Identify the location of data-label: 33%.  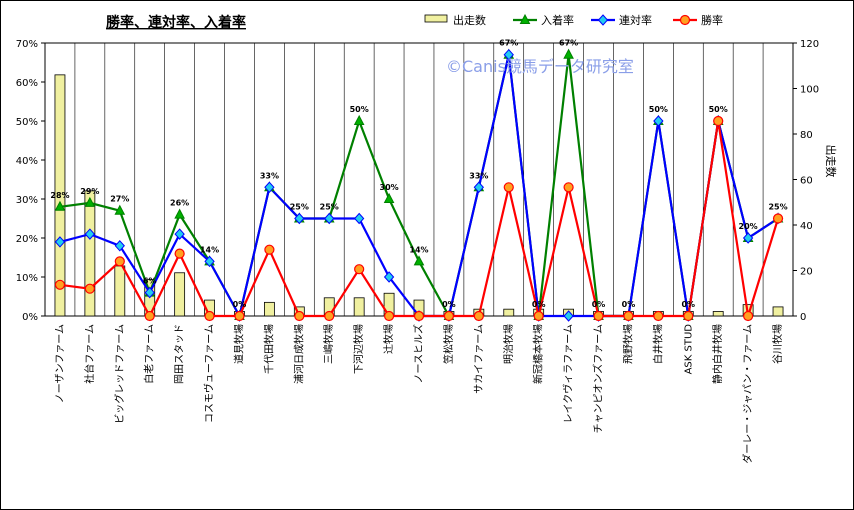
(478, 175).